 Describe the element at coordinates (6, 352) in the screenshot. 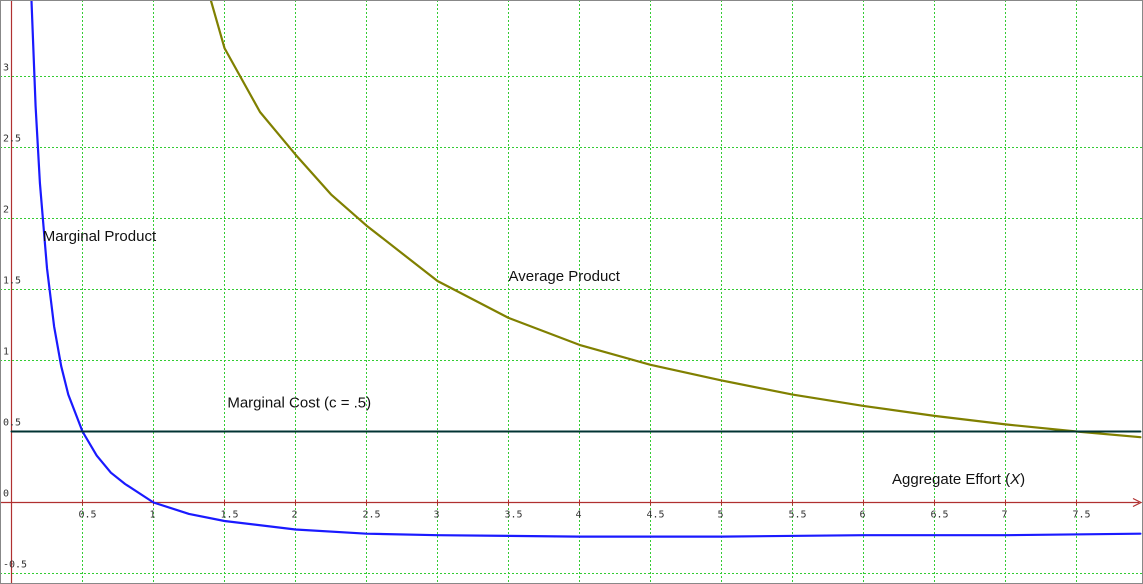

I see `y-tick-label: 1` at that location.